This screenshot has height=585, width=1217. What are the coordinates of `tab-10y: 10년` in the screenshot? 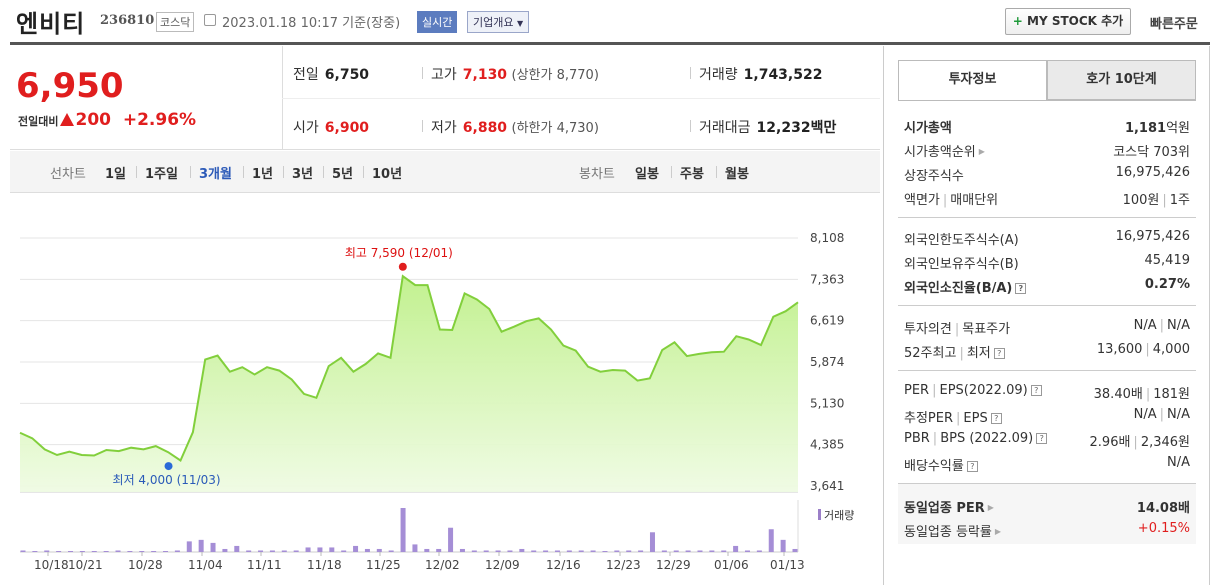 It's located at (387, 174).